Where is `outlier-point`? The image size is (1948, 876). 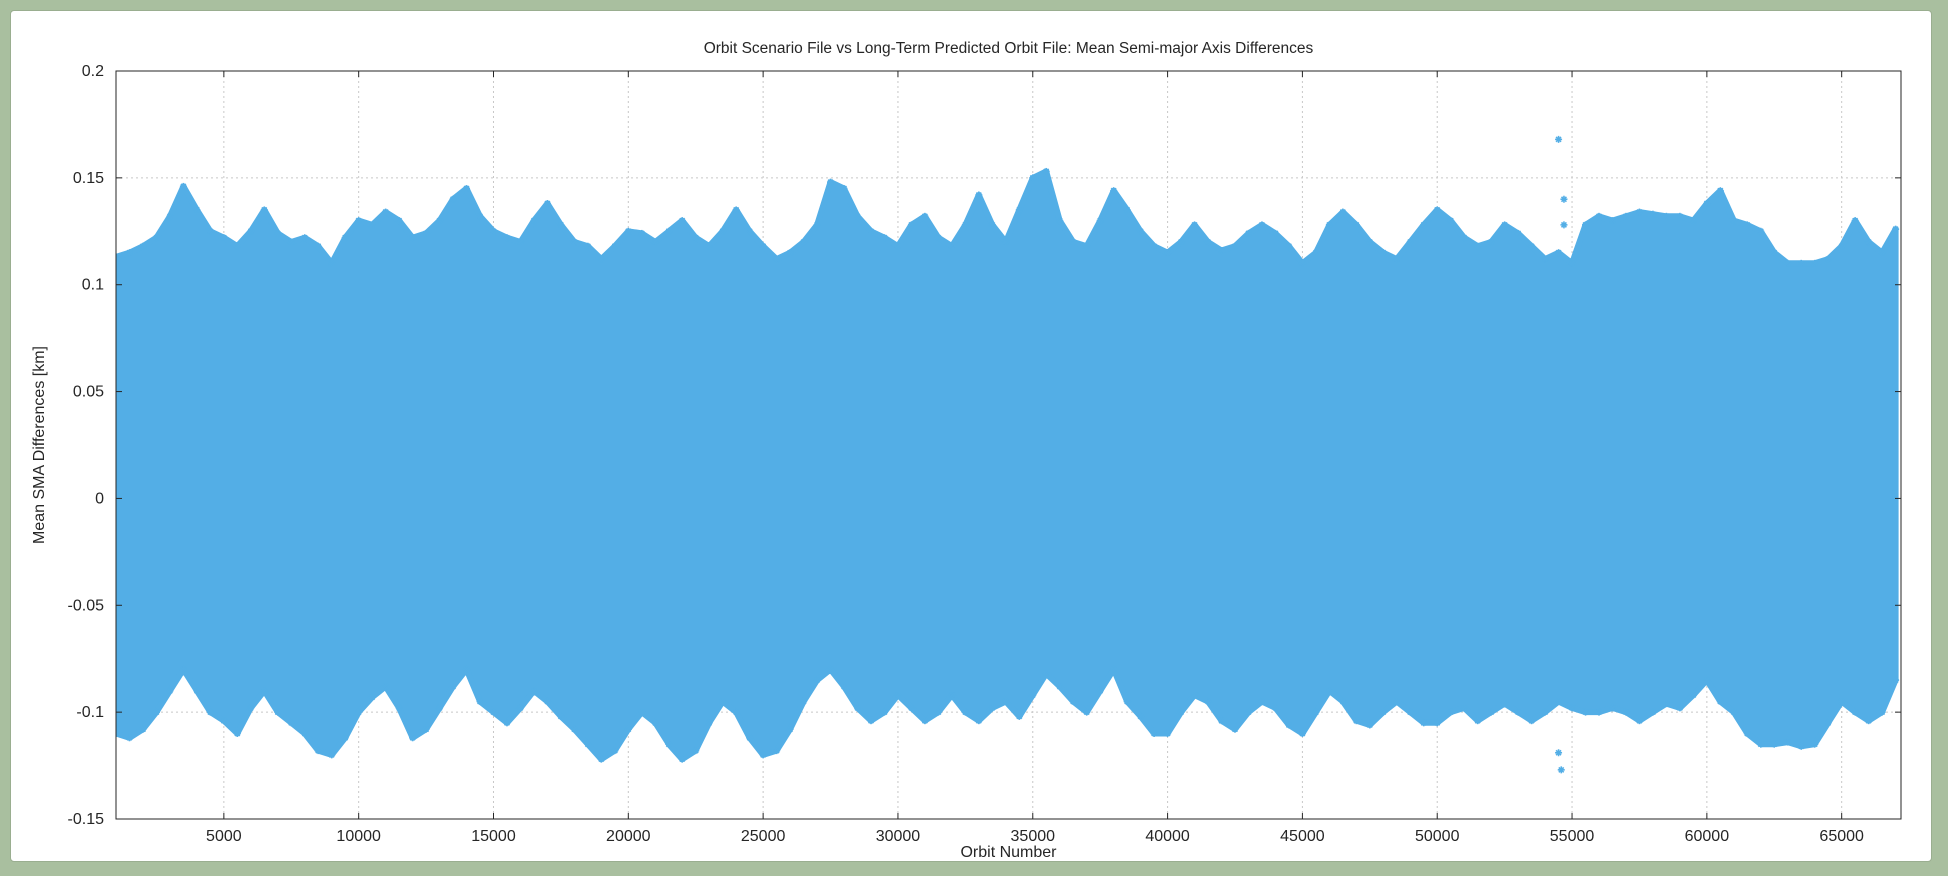
outlier-point is located at coordinates (1559, 753).